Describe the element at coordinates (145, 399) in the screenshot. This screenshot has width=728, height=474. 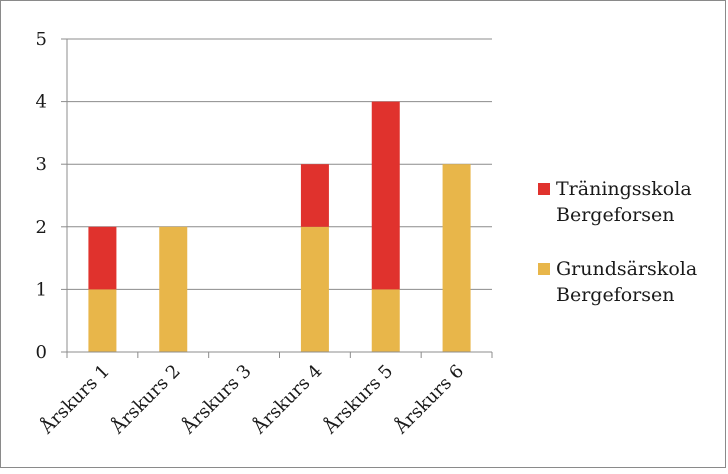
I see `x-tick-label: Årskurs 2` at that location.